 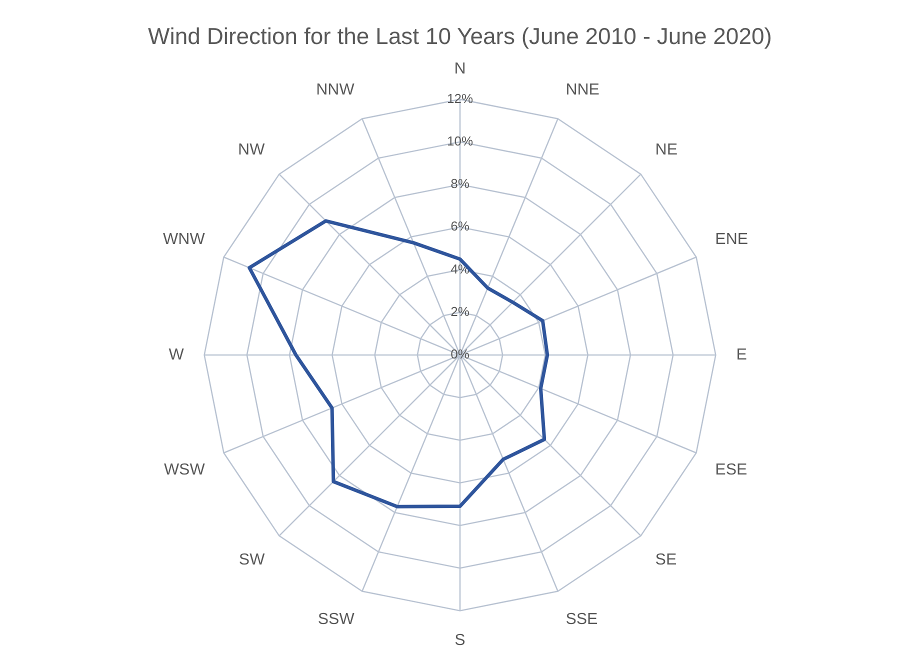 What do you see at coordinates (176, 355) in the screenshot?
I see `spoke-label: W` at bounding box center [176, 355].